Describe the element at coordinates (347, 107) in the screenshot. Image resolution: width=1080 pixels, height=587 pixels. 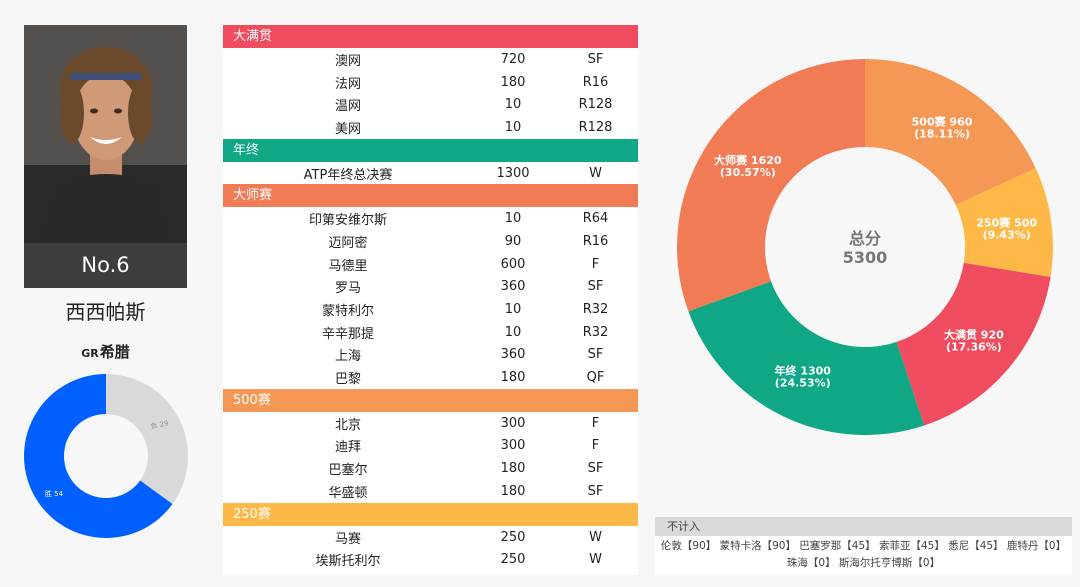
I see `tournament-name: 温网` at that location.